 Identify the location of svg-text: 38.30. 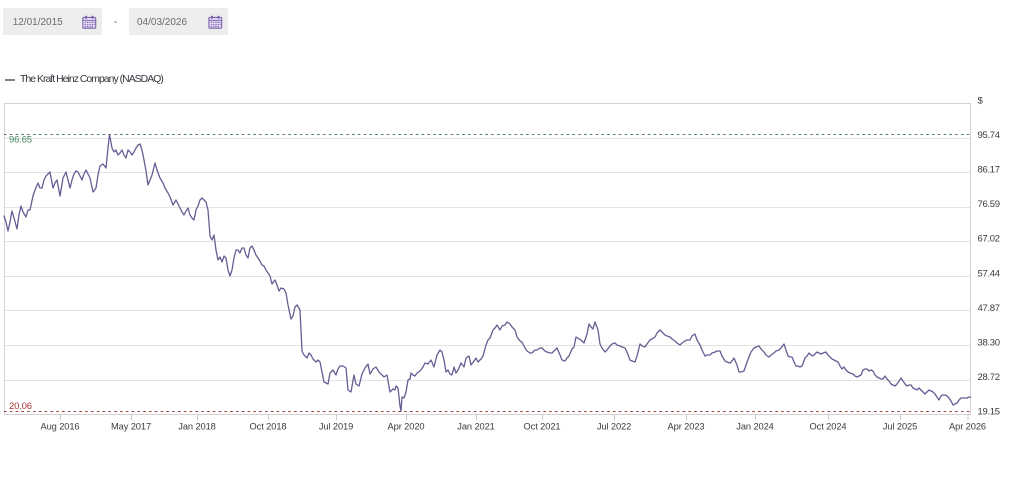
(989, 342).